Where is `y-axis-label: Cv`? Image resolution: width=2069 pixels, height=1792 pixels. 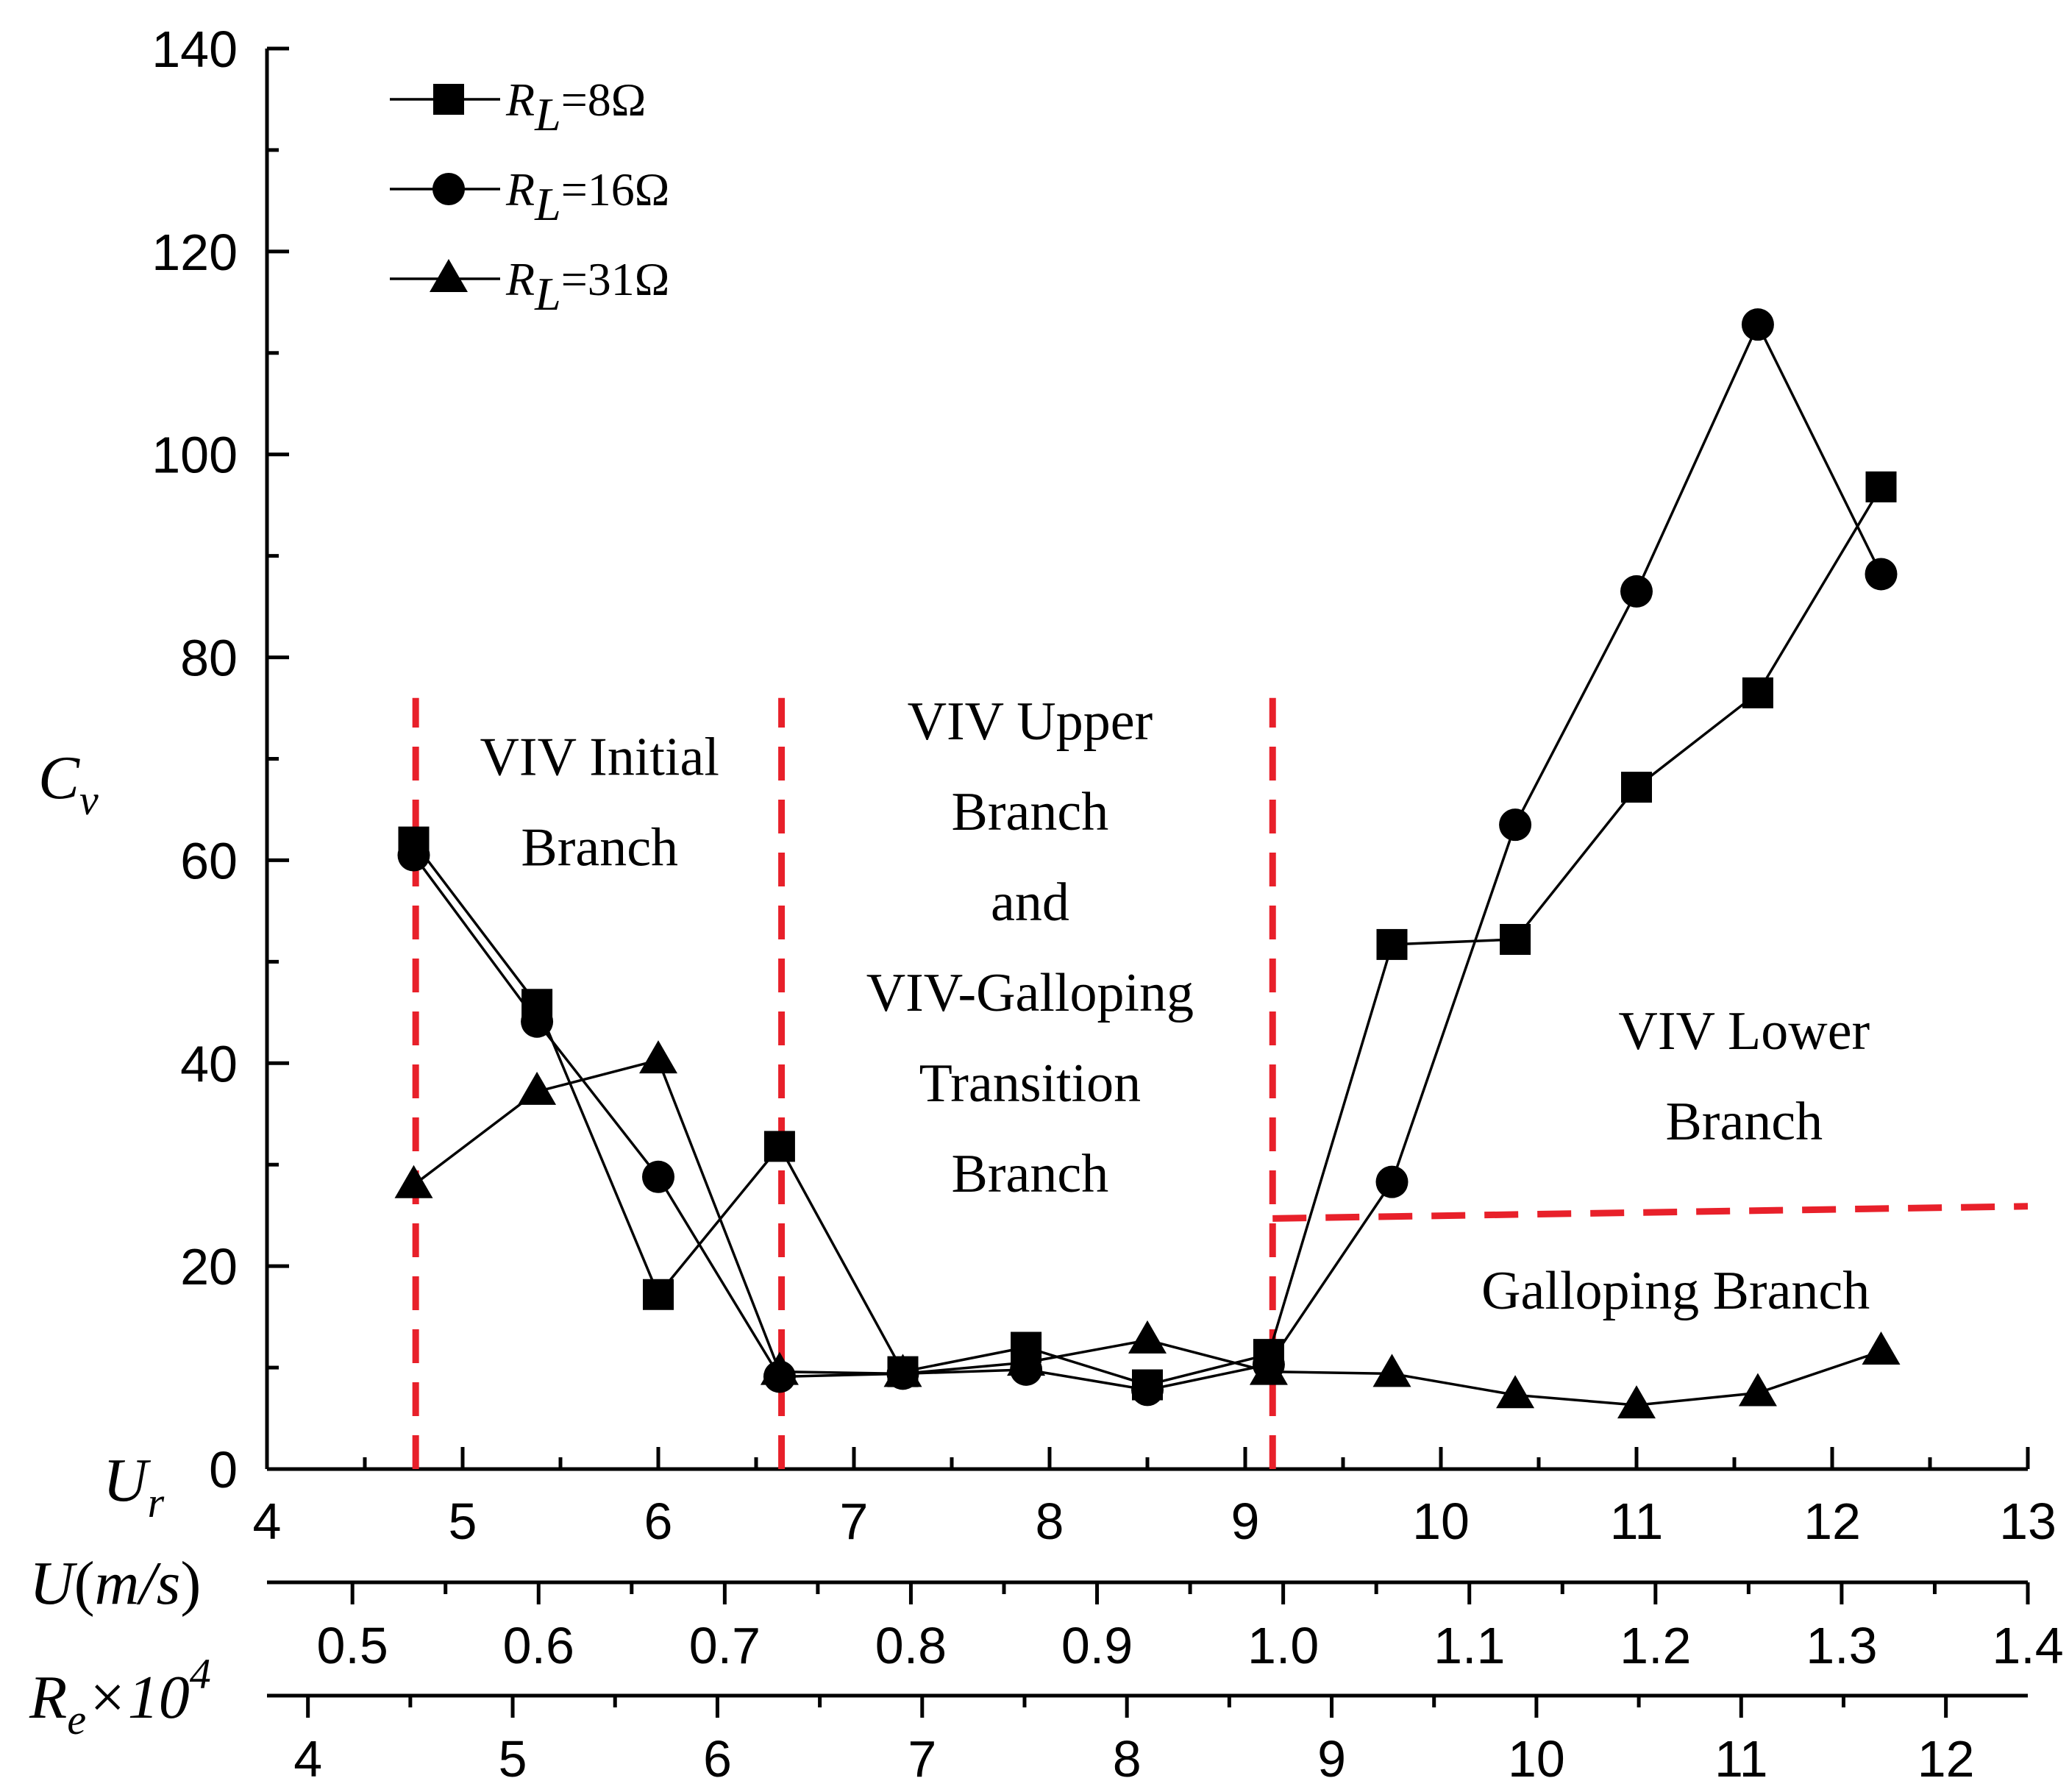 y-axis-label: Cv is located at coordinates (69, 784).